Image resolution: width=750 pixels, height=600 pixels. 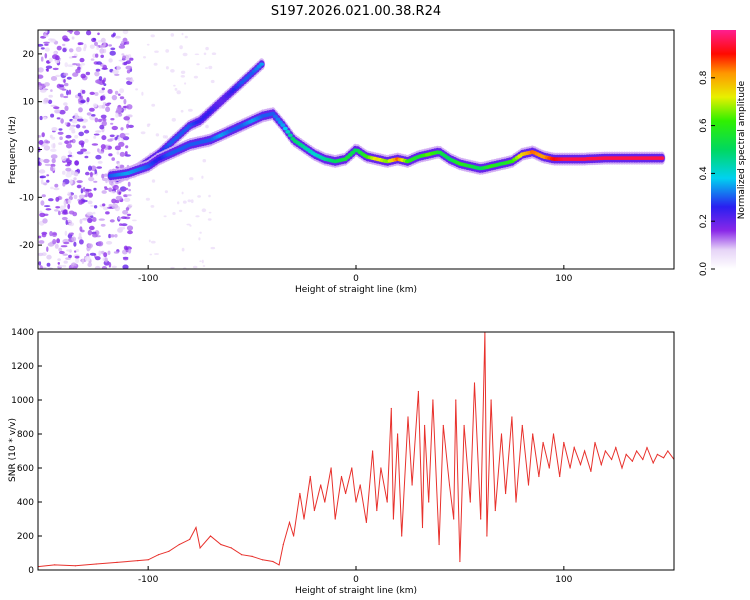 I want to click on colorbar-ticks: 0.0 0.2 0.4 0.6 0.8, so click(x=707, y=173).